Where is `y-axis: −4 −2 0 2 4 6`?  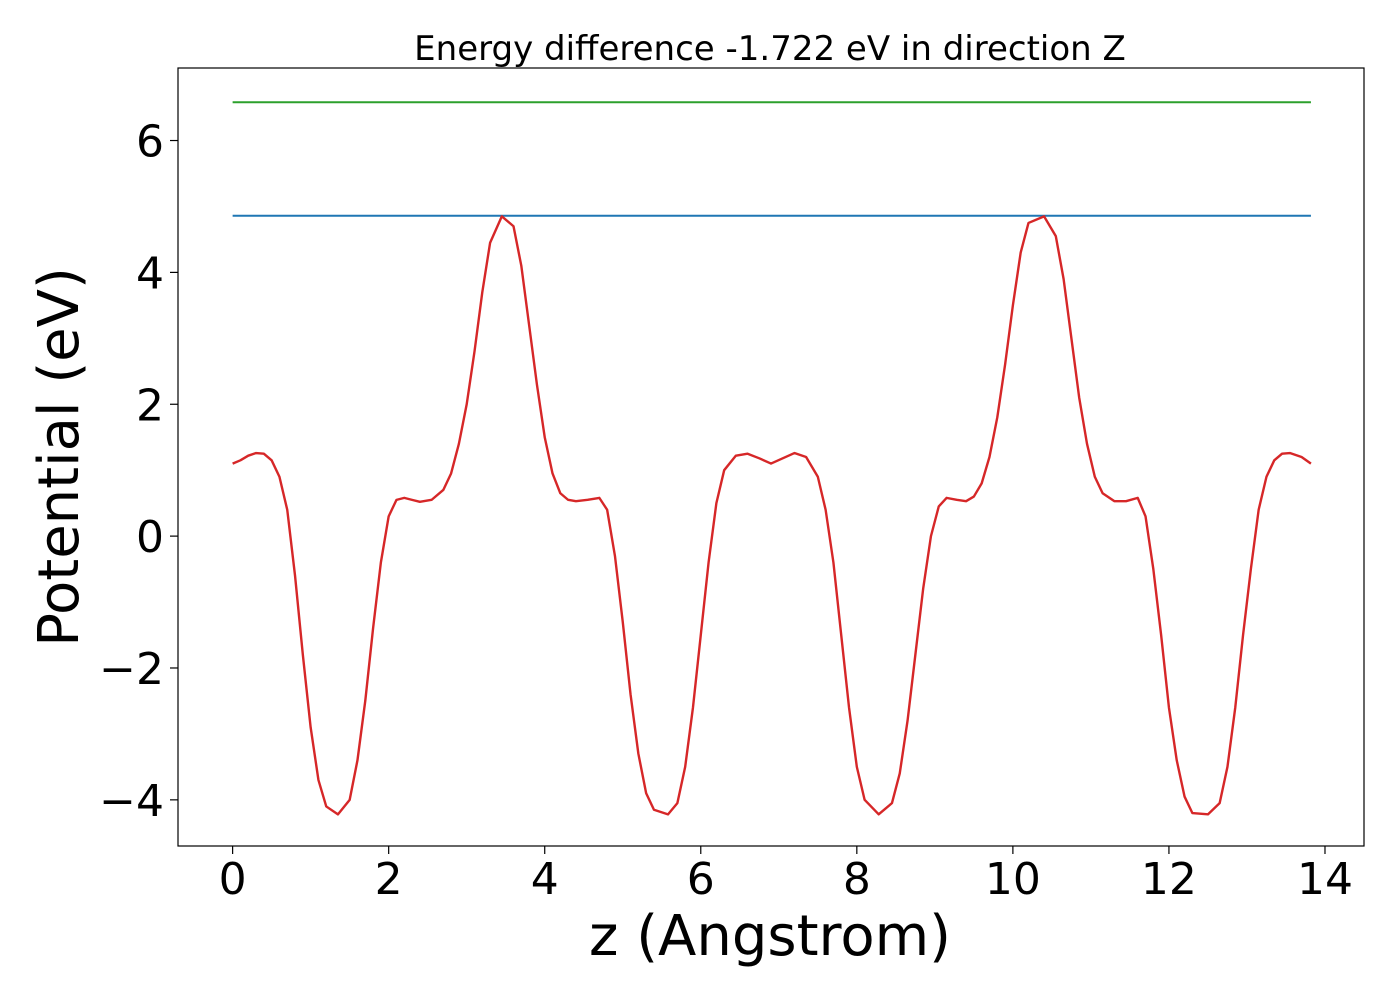 y-axis: −4 −2 0 2 4 6 is located at coordinates (138, 472).